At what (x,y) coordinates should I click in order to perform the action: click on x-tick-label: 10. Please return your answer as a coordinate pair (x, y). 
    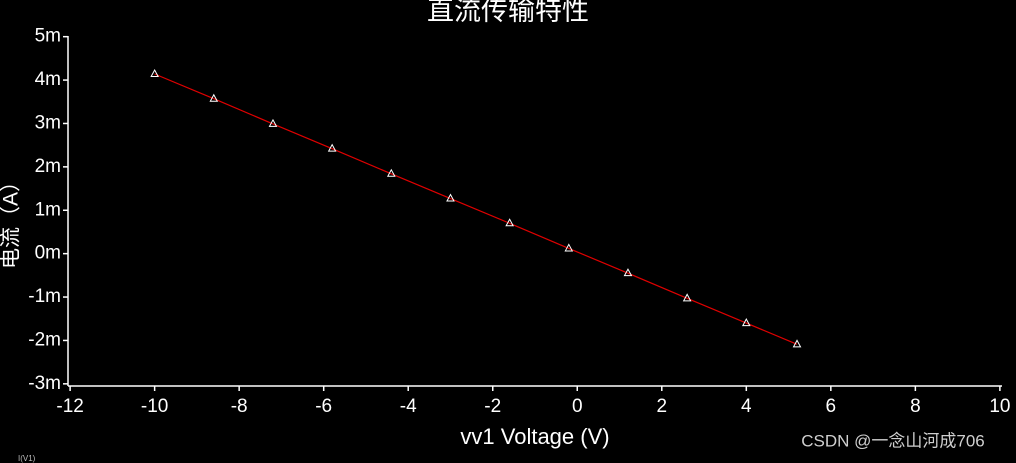
    Looking at the image, I should click on (999, 406).